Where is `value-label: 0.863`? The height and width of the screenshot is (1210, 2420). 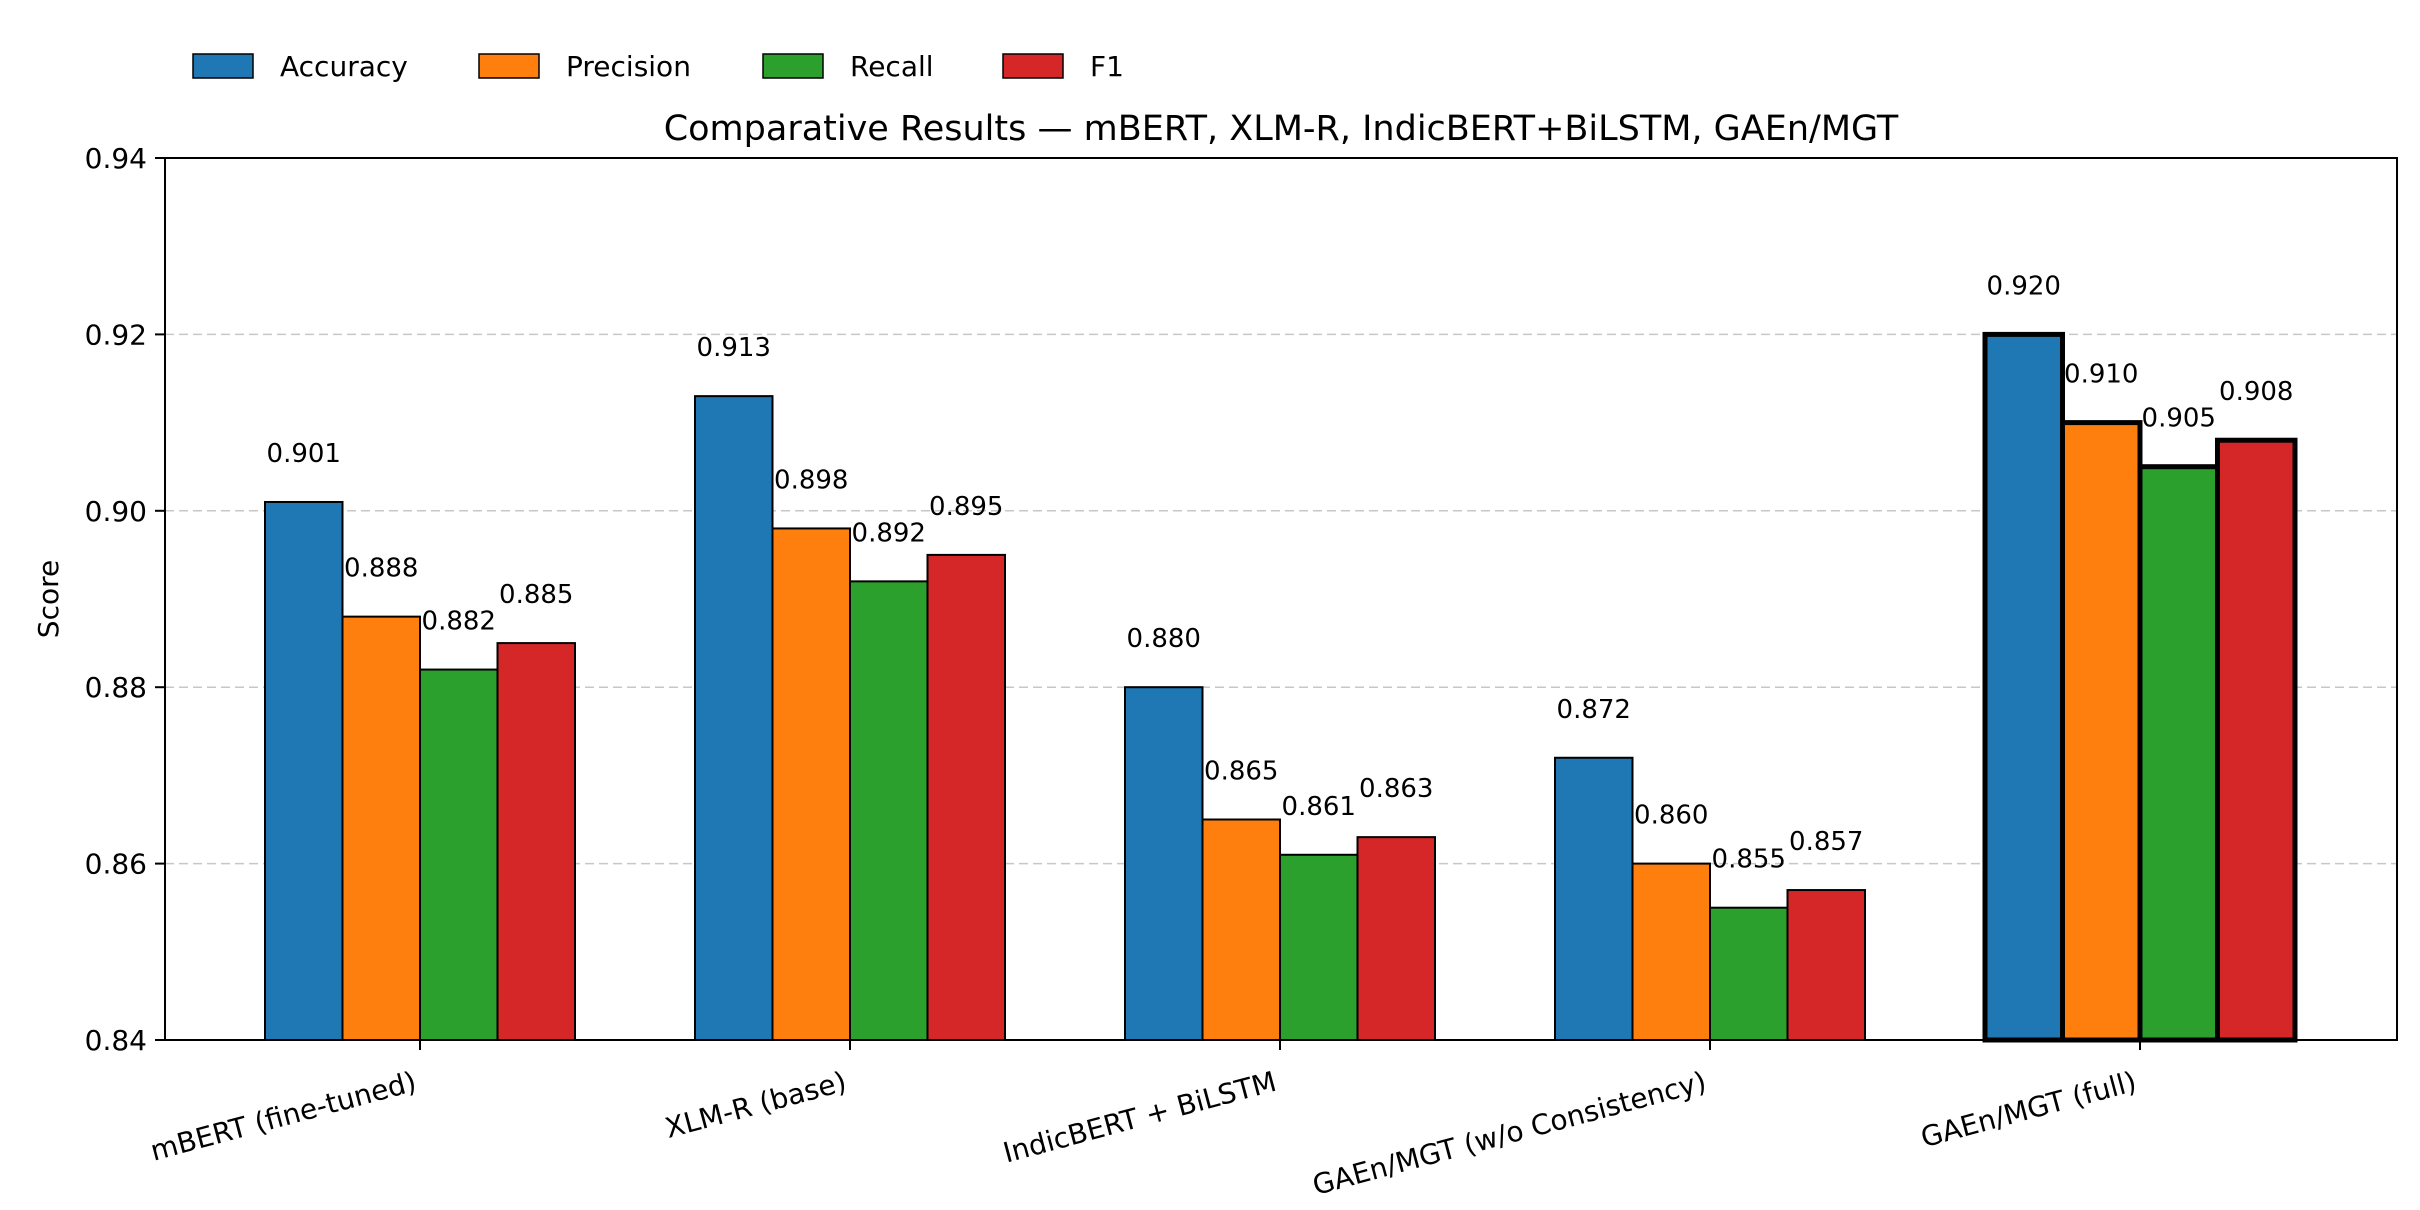 value-label: 0.863 is located at coordinates (1396, 789).